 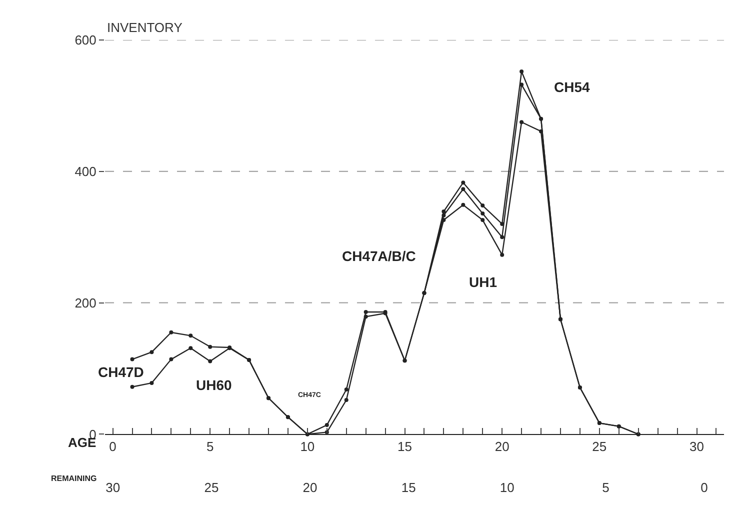 I want to click on x-tick-label: 10, so click(x=307, y=446).